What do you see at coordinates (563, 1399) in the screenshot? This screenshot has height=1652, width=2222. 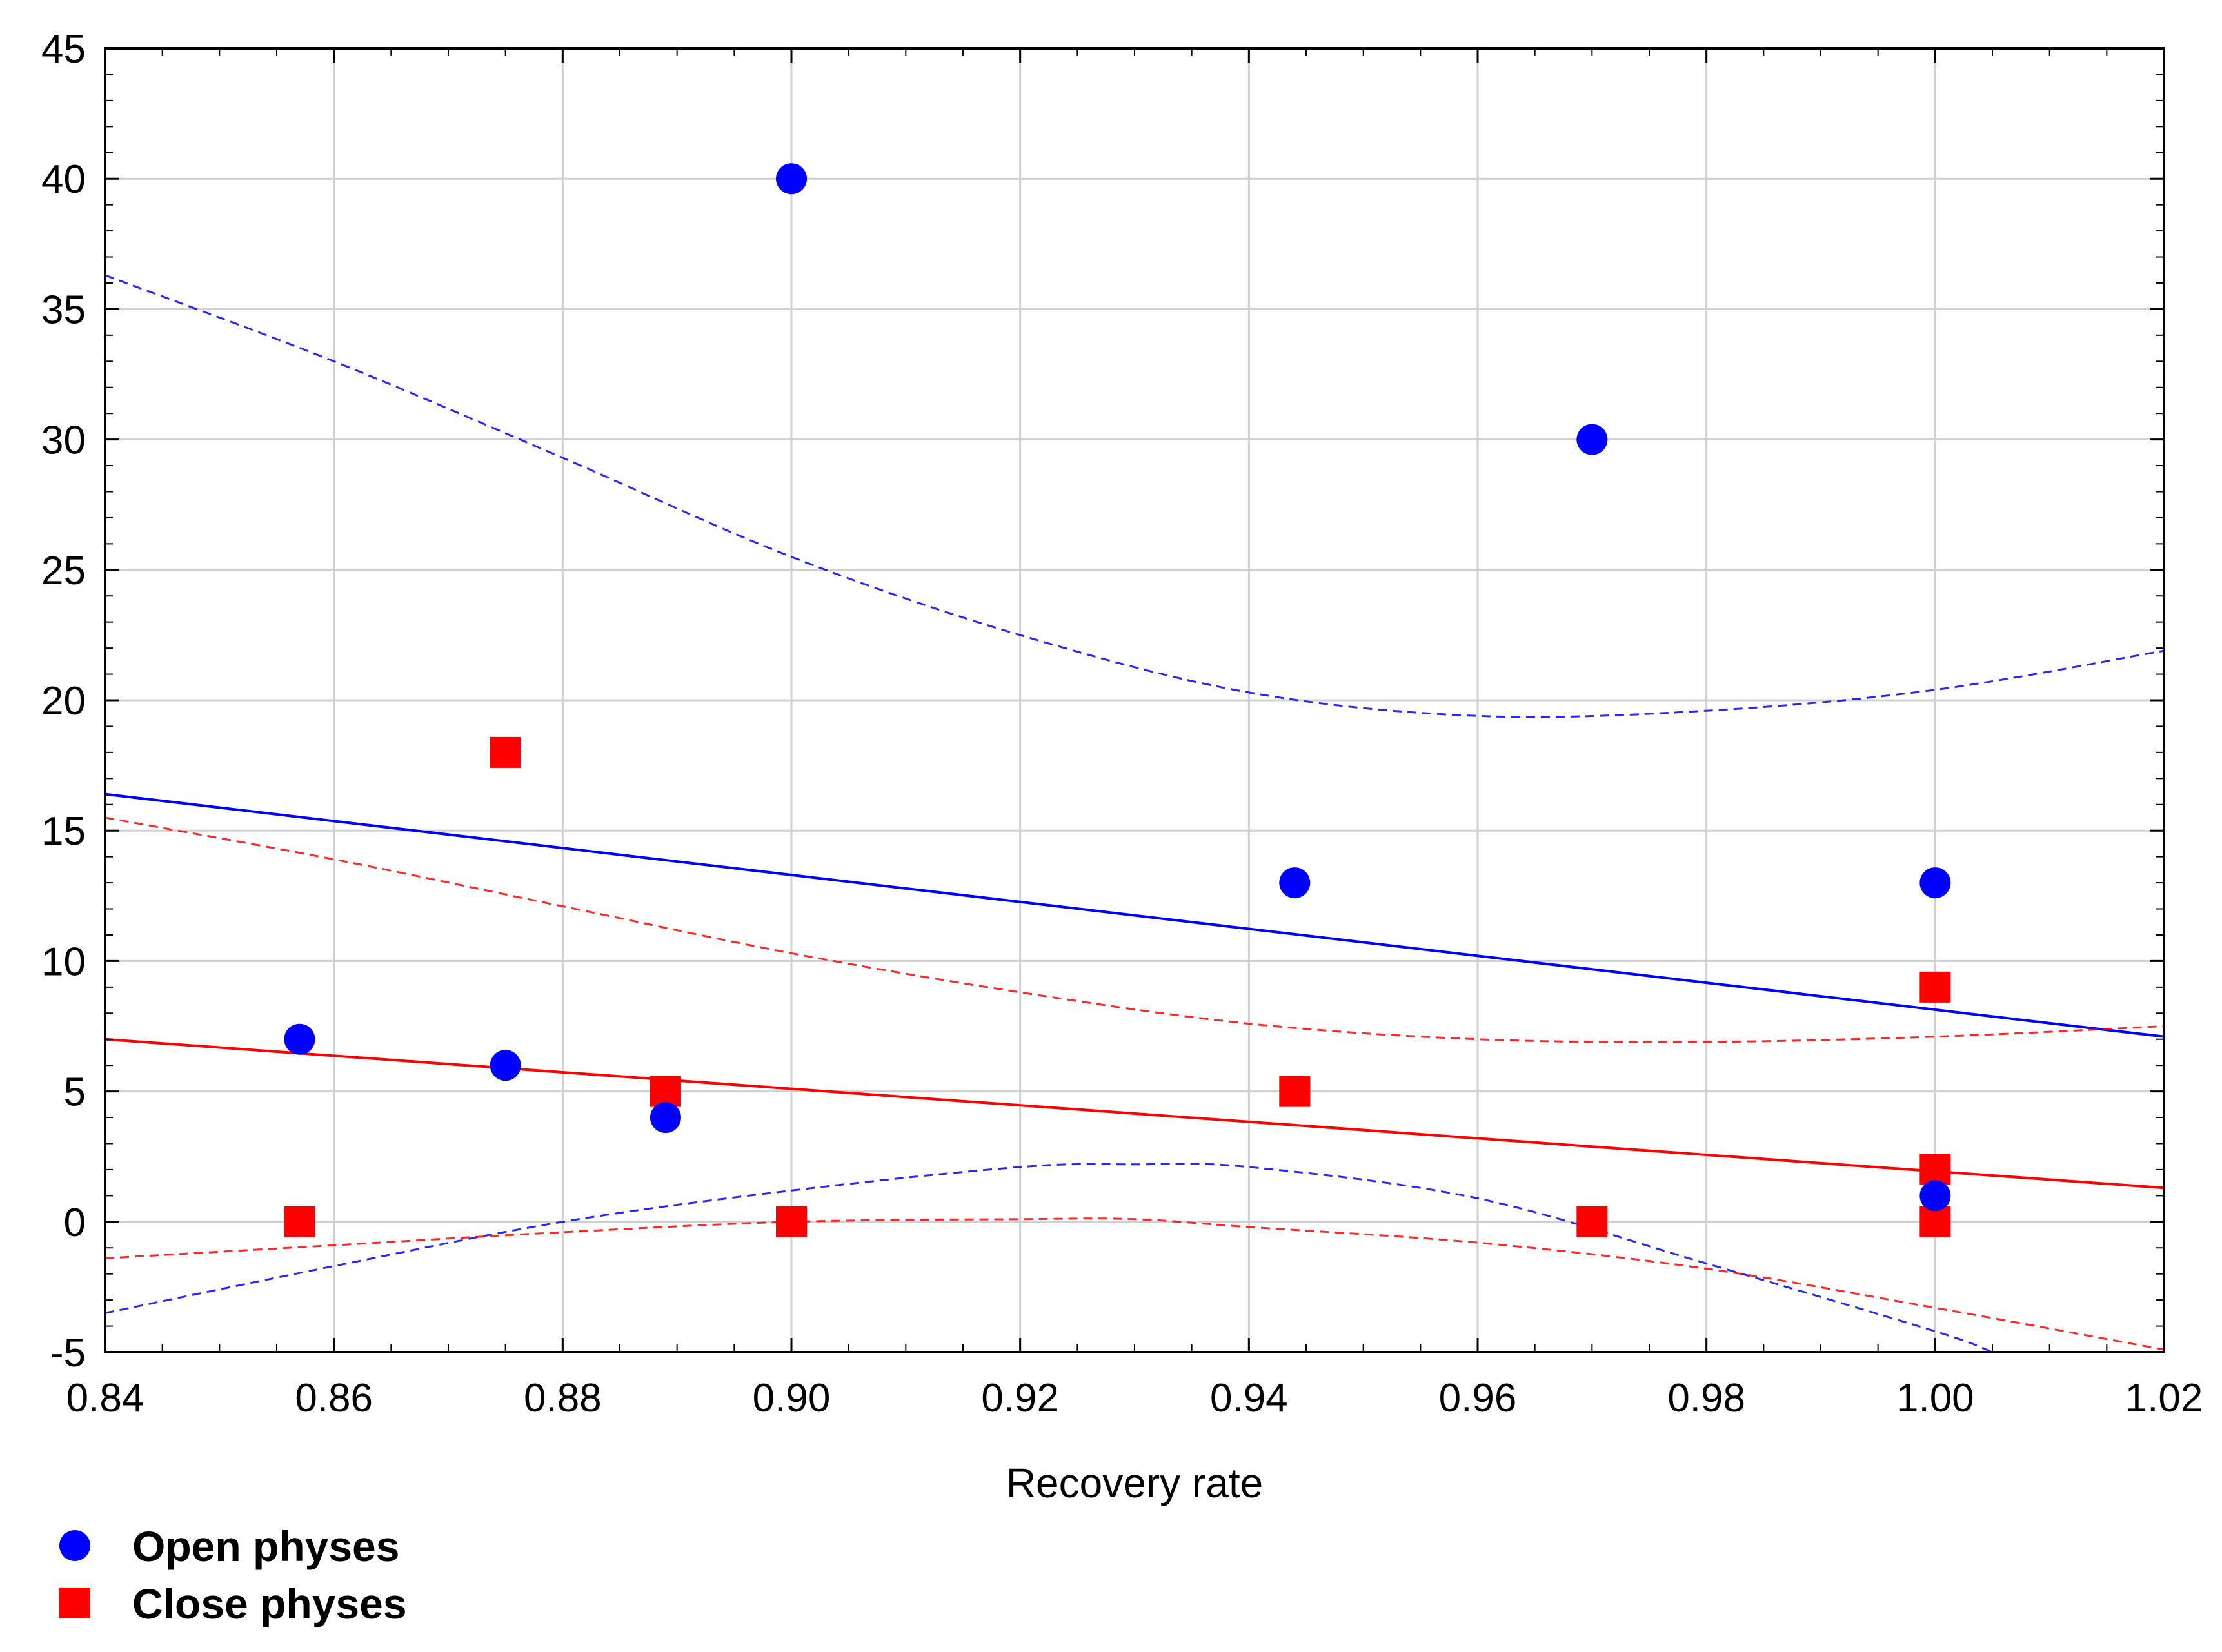 I see `x-tick-label: 0.88` at bounding box center [563, 1399].